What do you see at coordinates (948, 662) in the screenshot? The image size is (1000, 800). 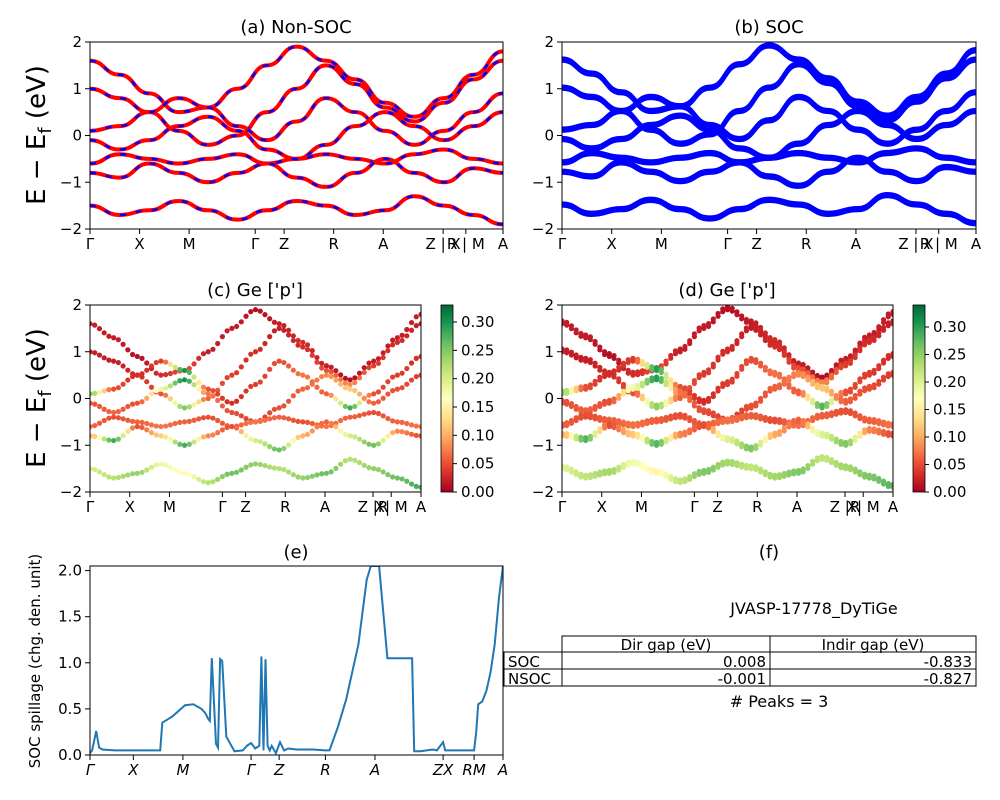 I see `table-cell-indir-gap: -0.833` at bounding box center [948, 662].